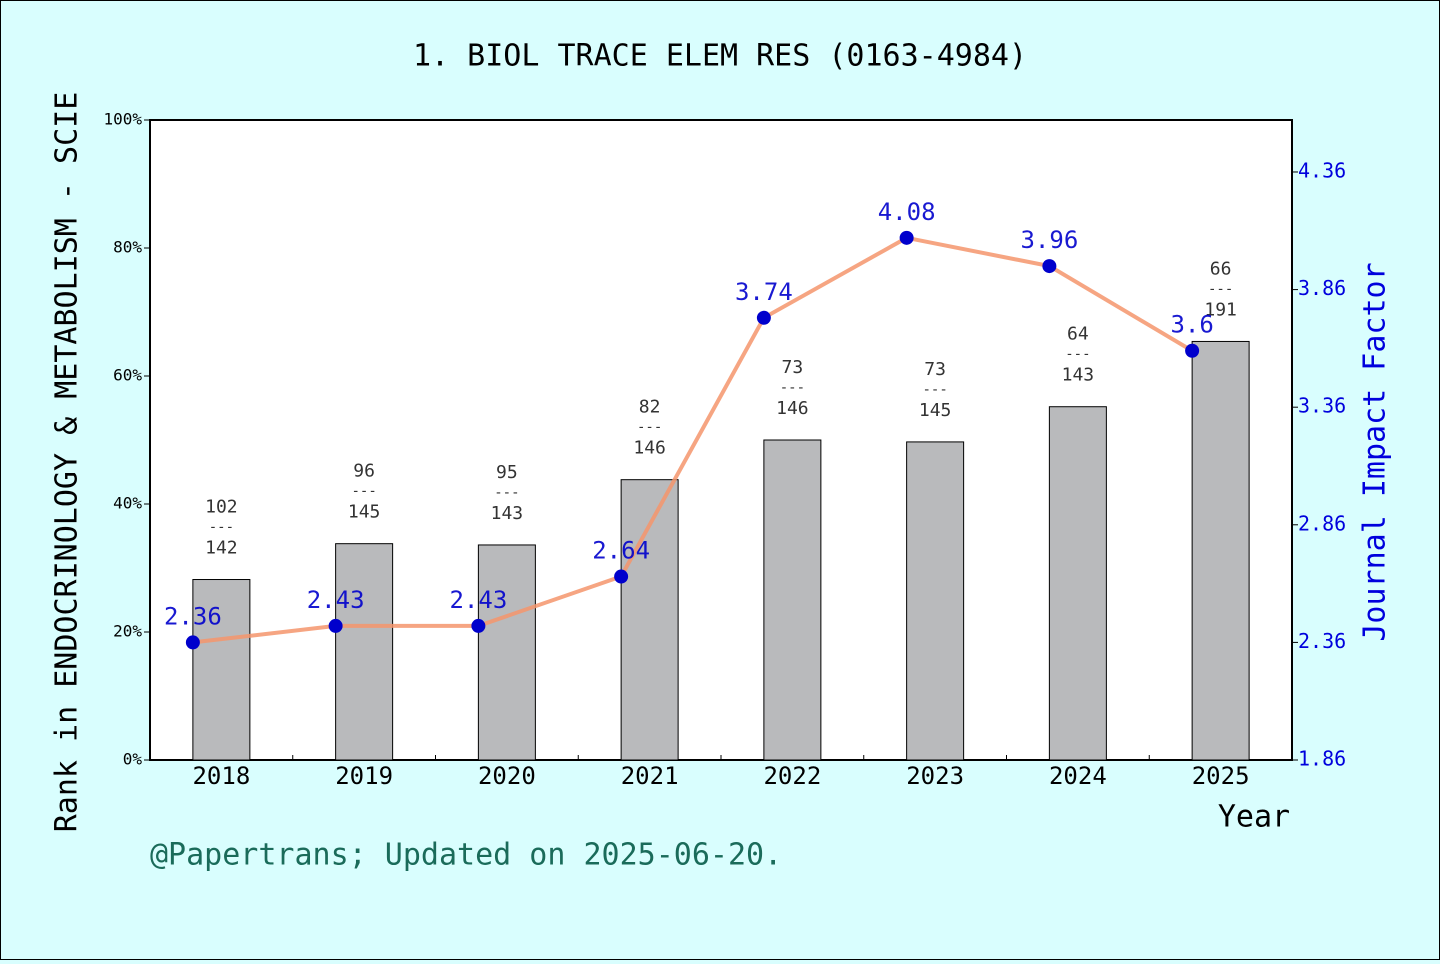  What do you see at coordinates (221, 507) in the screenshot?
I see `rank-label: 102` at bounding box center [221, 507].